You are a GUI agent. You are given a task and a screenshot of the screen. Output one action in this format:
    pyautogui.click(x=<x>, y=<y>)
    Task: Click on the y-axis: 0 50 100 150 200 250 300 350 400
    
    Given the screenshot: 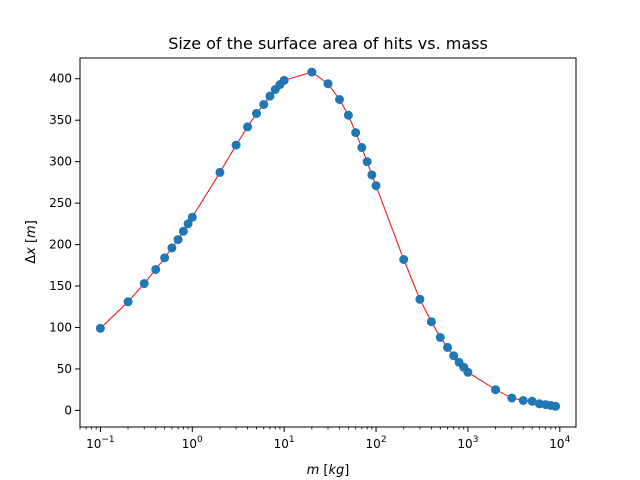 What is the action you would take?
    pyautogui.click(x=64, y=244)
    